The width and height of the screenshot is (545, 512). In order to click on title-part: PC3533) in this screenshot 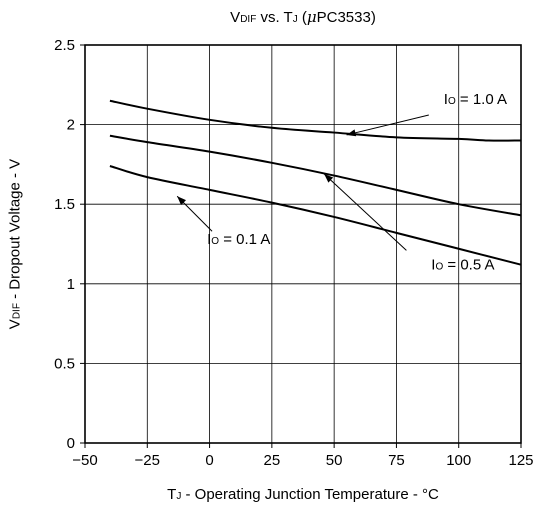, I will do `click(346, 17)`.